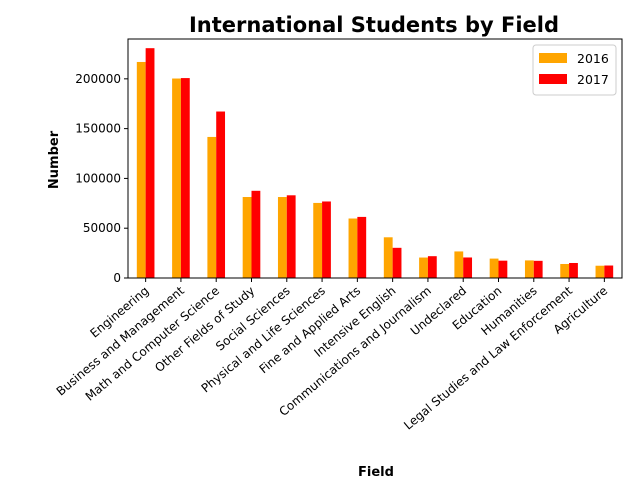 The image size is (640, 480). What do you see at coordinates (54, 159) in the screenshot?
I see `y-axis-label: Number` at bounding box center [54, 159].